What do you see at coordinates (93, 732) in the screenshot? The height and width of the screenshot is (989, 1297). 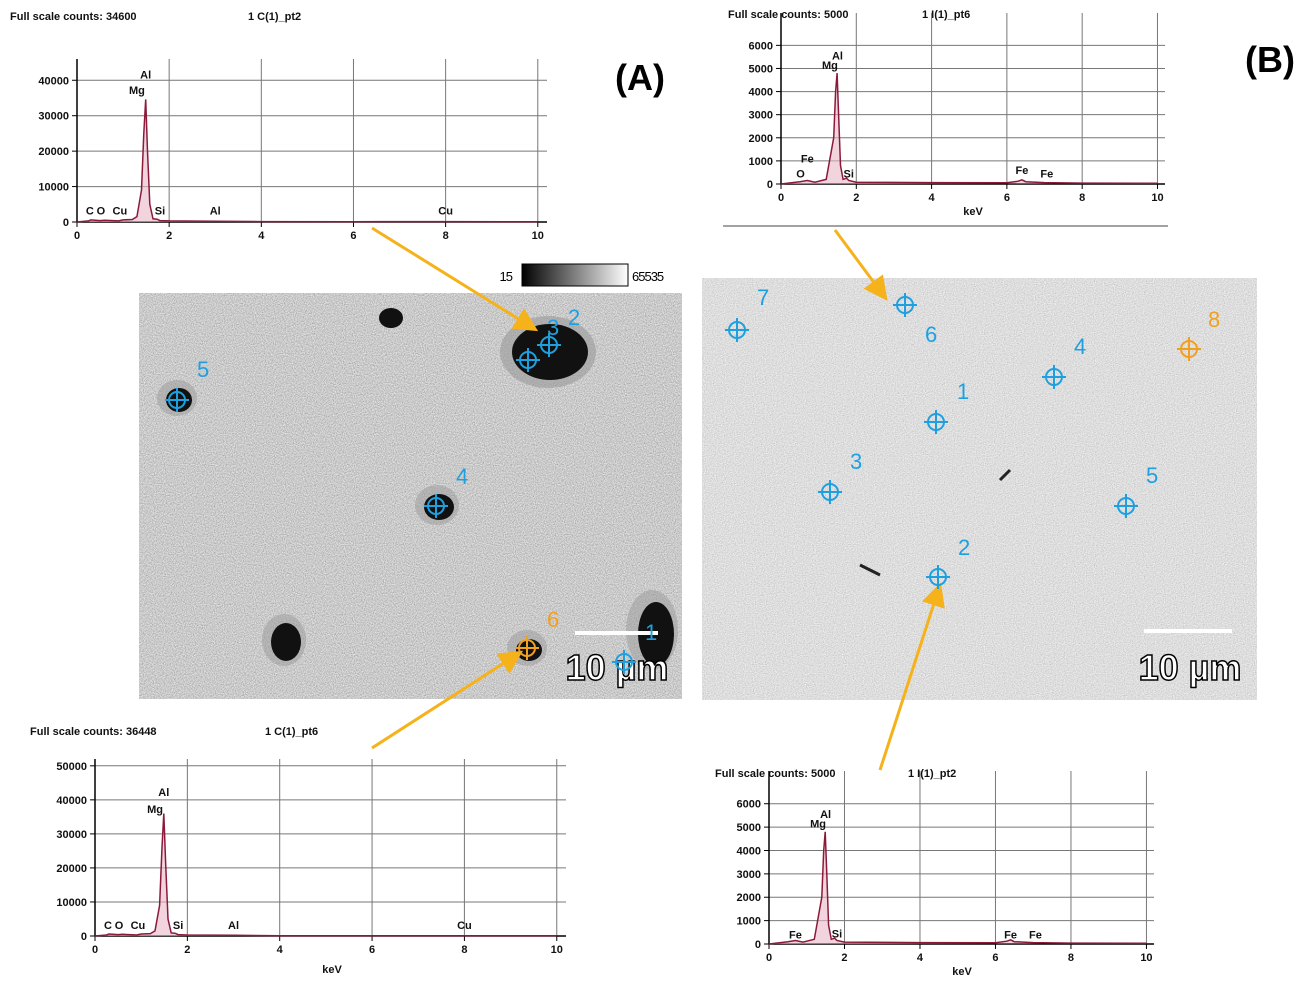 I see `chart-title: Full scale counts: 36448` at bounding box center [93, 732].